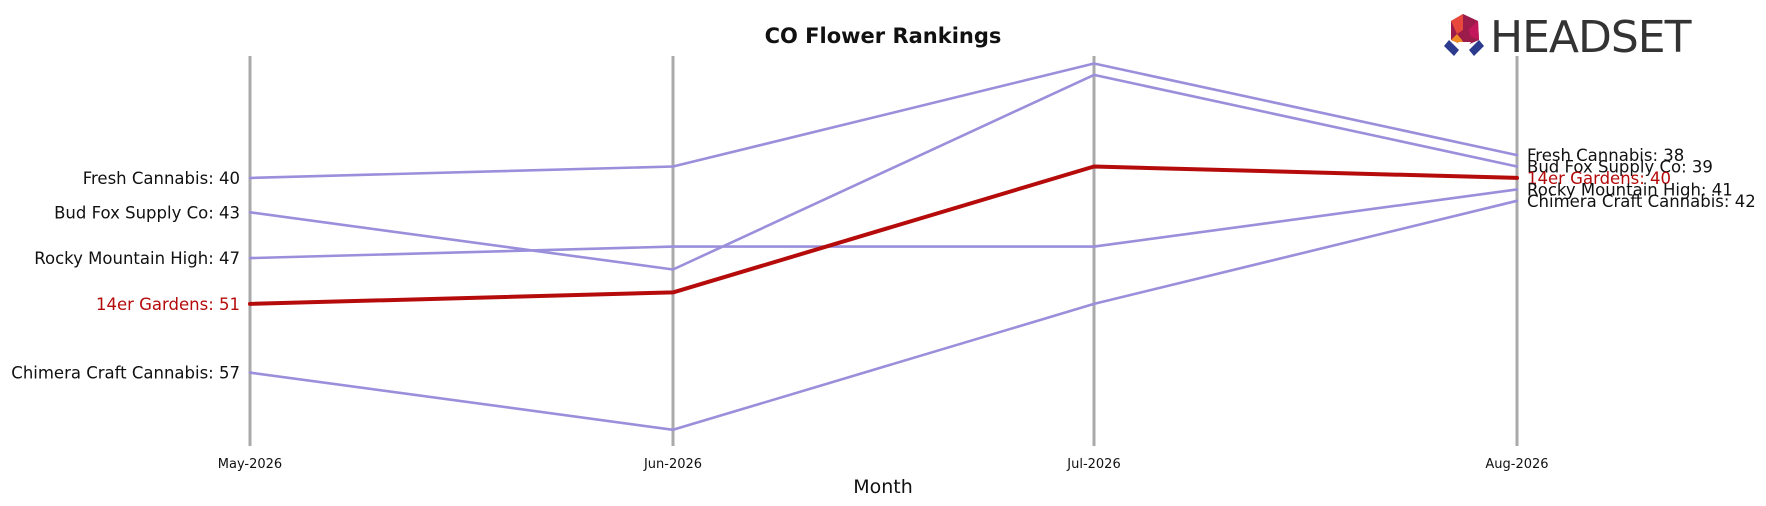 The height and width of the screenshot is (506, 1766). What do you see at coordinates (1516, 464) in the screenshot?
I see `x-tick-label: Aug-2026` at bounding box center [1516, 464].